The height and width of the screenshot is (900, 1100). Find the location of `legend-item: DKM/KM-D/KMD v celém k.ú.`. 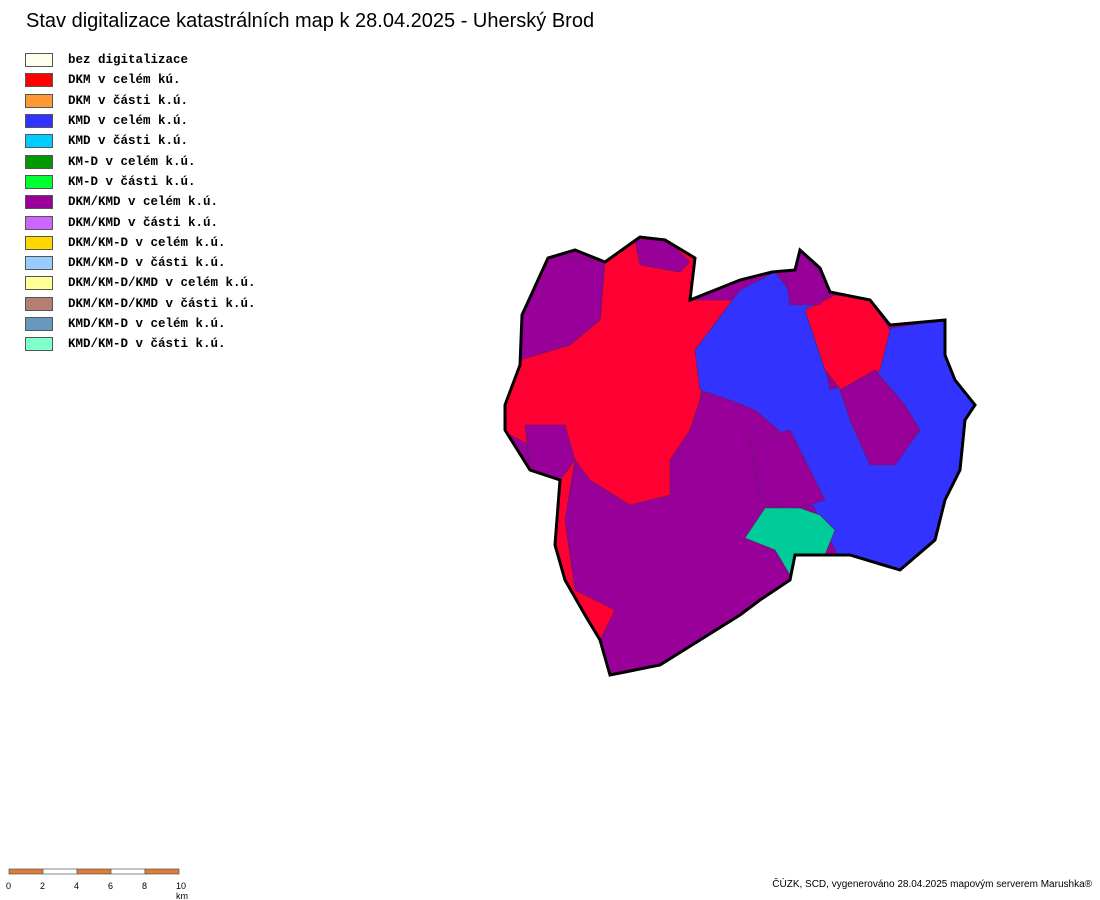

legend-item: DKM/KM-D/KMD v celém k.ú. is located at coordinates (140, 283).